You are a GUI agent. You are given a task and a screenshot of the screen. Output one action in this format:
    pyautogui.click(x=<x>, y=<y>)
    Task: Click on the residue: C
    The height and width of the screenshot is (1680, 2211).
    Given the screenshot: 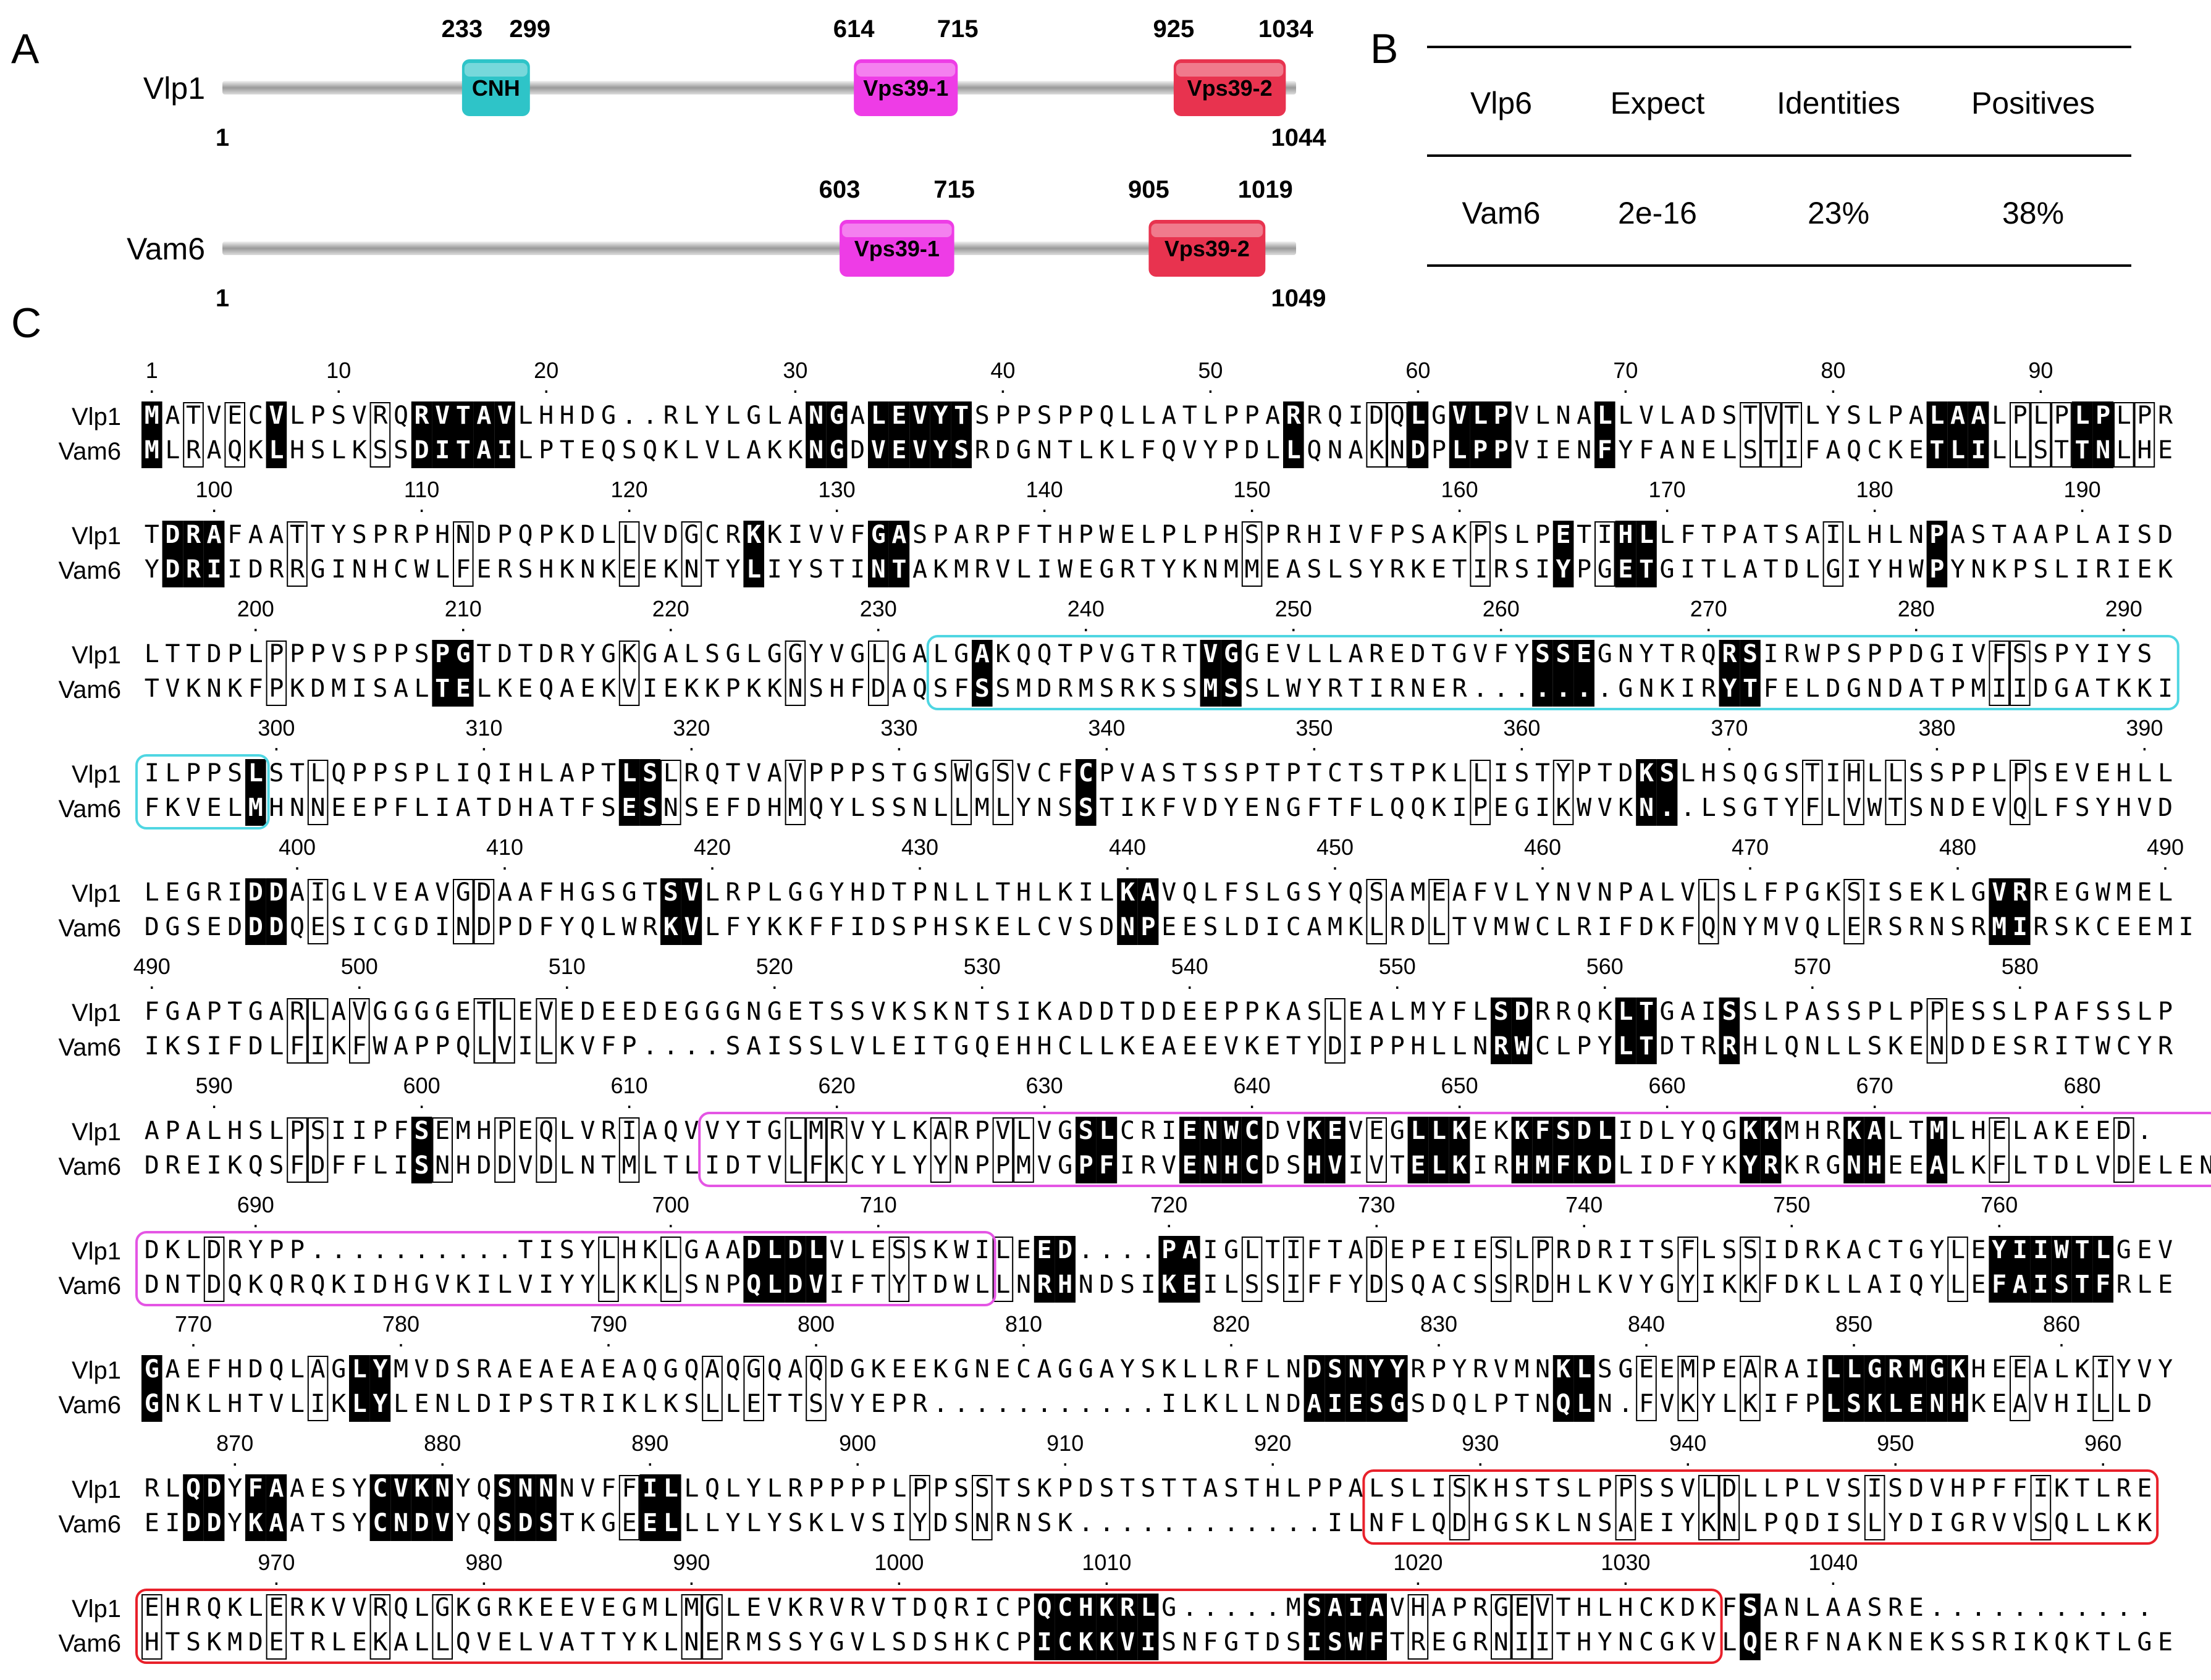 What is the action you would take?
    pyautogui.click(x=401, y=569)
    